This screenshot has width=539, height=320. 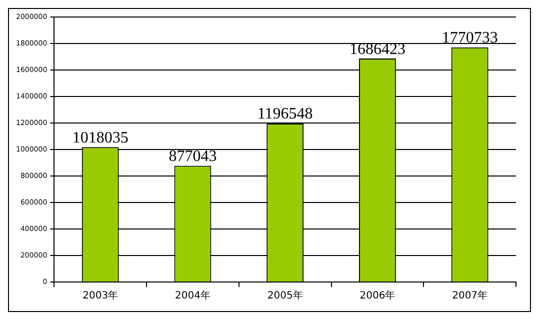 What do you see at coordinates (285, 296) in the screenshot?
I see `x-tick-label: 2005年` at bounding box center [285, 296].